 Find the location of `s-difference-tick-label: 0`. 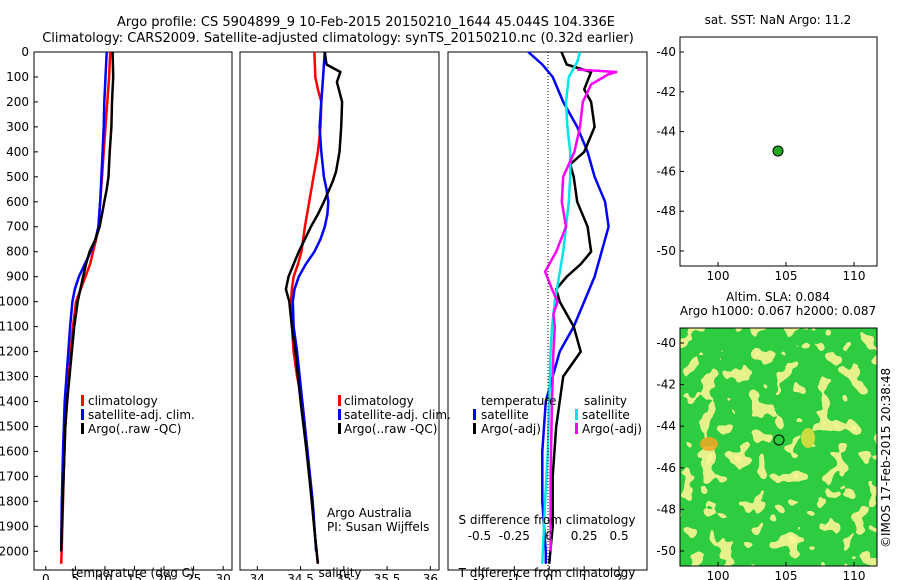

s-difference-tick-label: 0 is located at coordinates (549, 536).